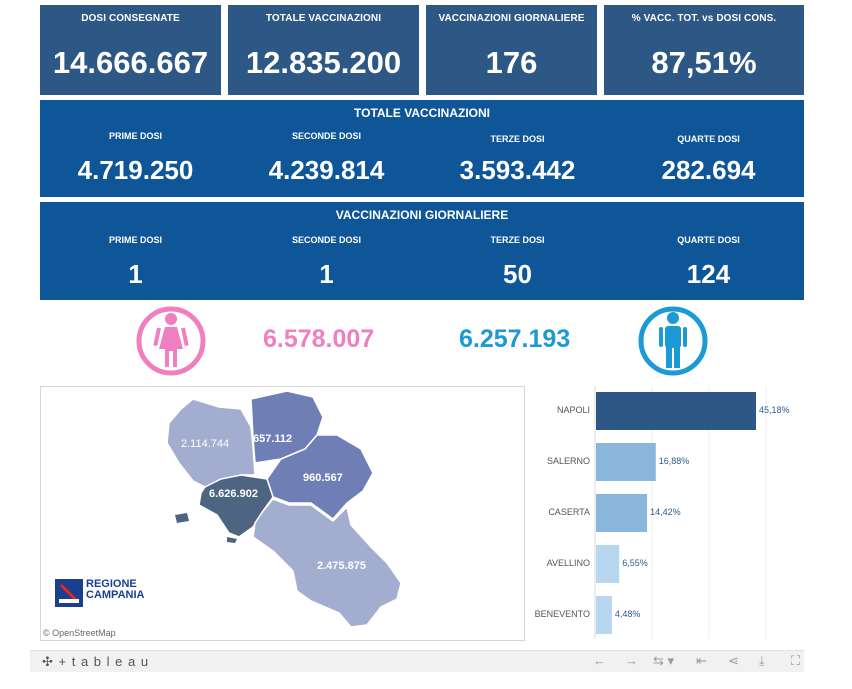  Describe the element at coordinates (104, 661) in the screenshot. I see `tableau-brand-text: + t a b l e a u` at that location.